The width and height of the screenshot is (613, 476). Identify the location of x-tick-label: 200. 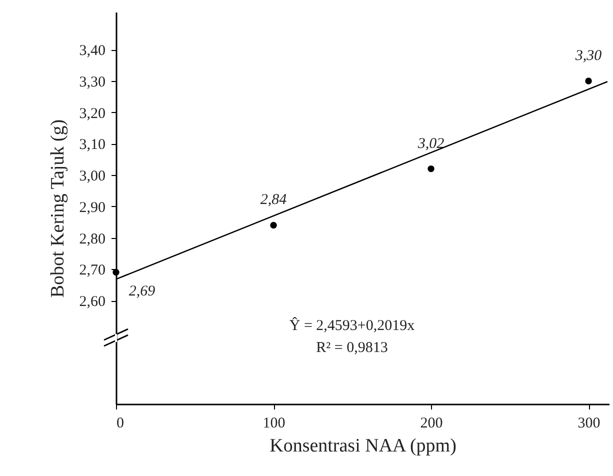
(431, 424).